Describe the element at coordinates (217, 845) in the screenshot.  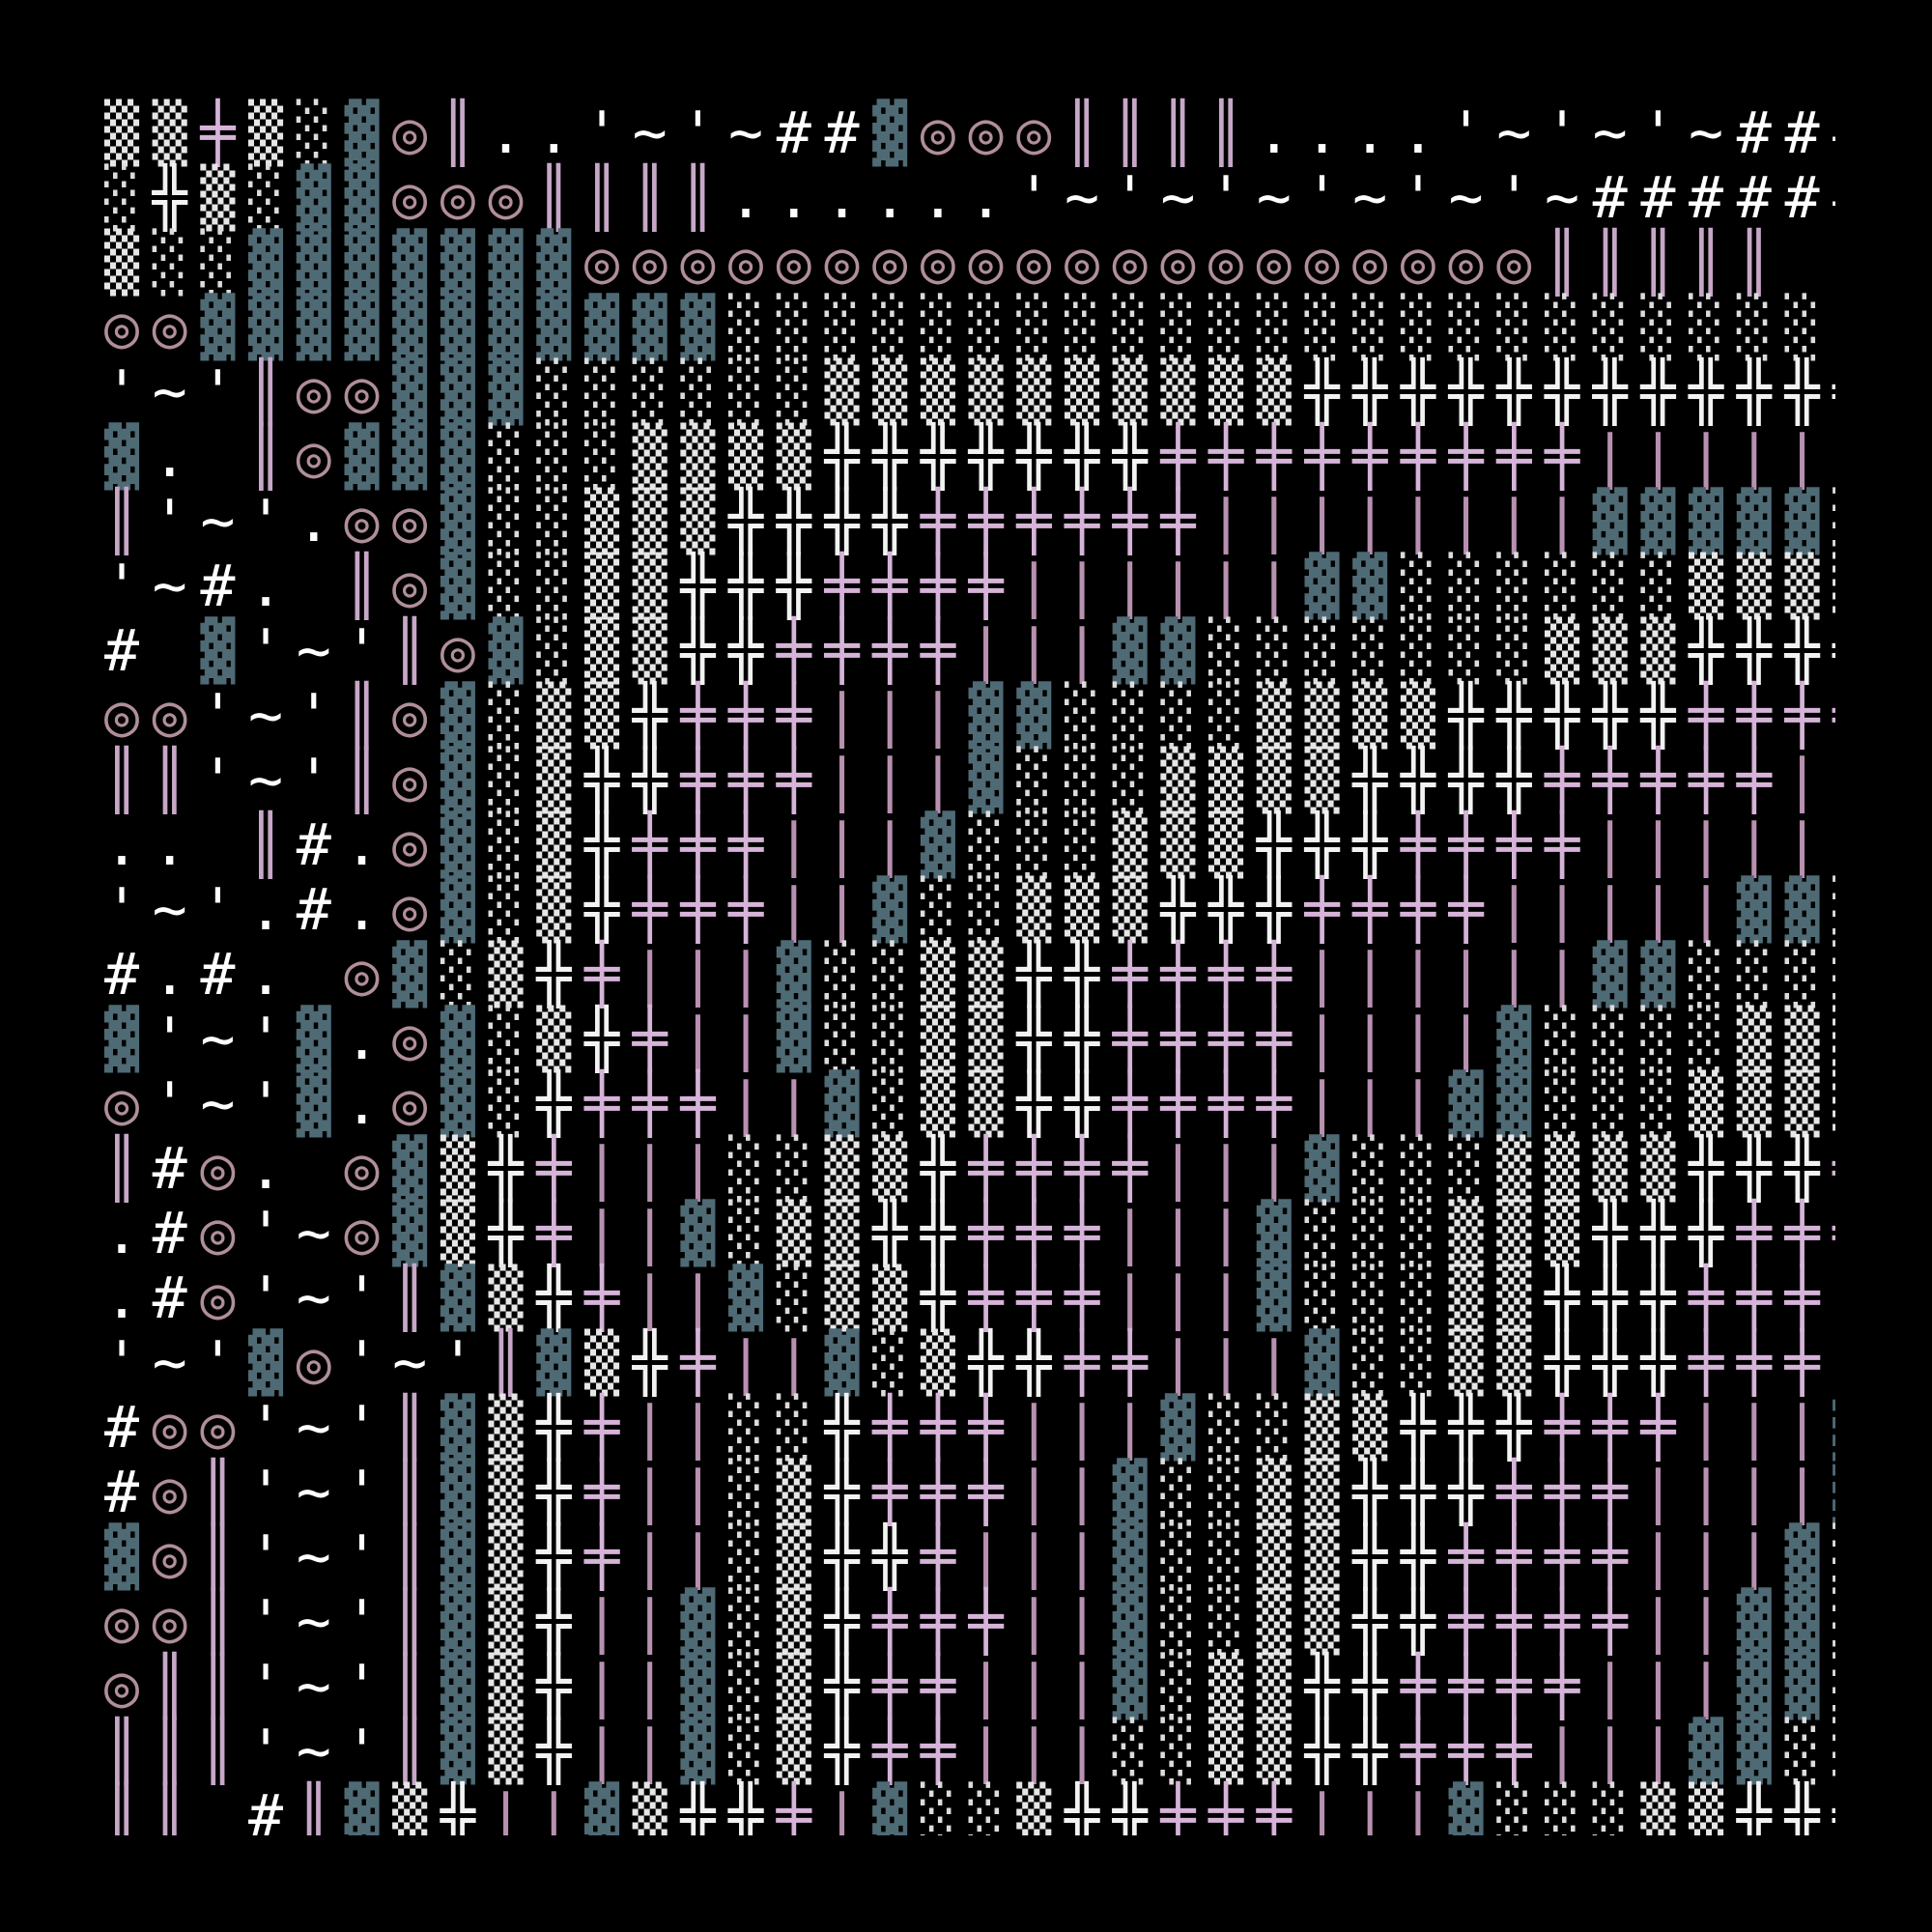
I see `glyph` at that location.